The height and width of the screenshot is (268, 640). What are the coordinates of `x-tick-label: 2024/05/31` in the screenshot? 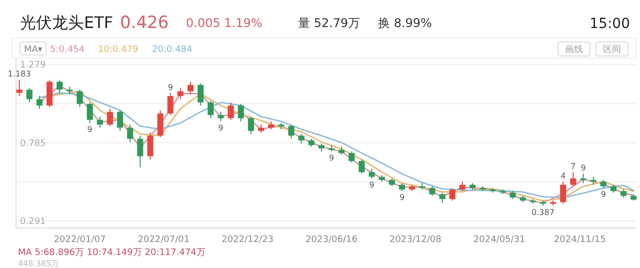 It's located at (499, 240).